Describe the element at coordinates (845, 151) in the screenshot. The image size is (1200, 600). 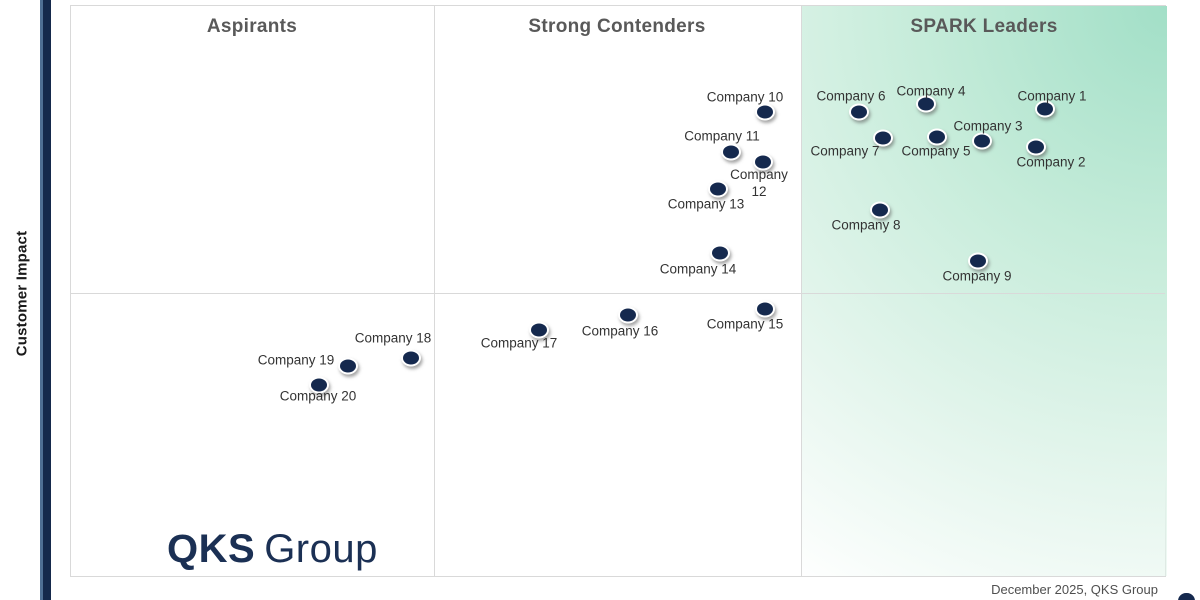
I see `data-point-label: Company 7` at that location.